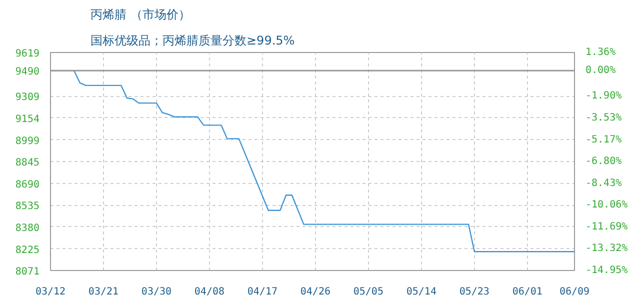  What do you see at coordinates (607, 270) in the screenshot?
I see `y2-tick-label: -14.95%` at bounding box center [607, 270].